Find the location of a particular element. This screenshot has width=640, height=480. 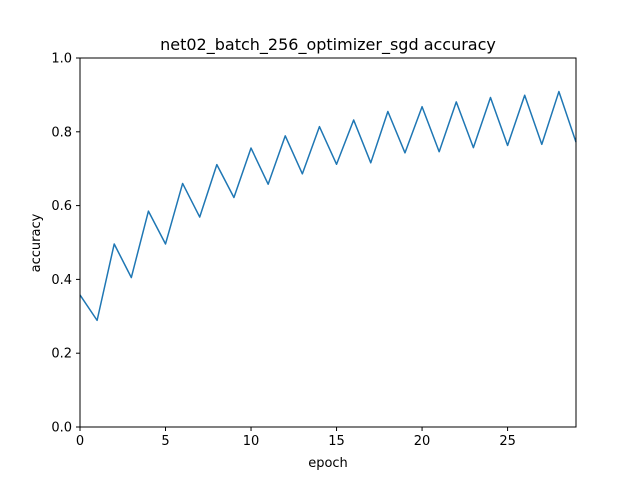

y-tick-label: 0.4 is located at coordinates (61, 280).